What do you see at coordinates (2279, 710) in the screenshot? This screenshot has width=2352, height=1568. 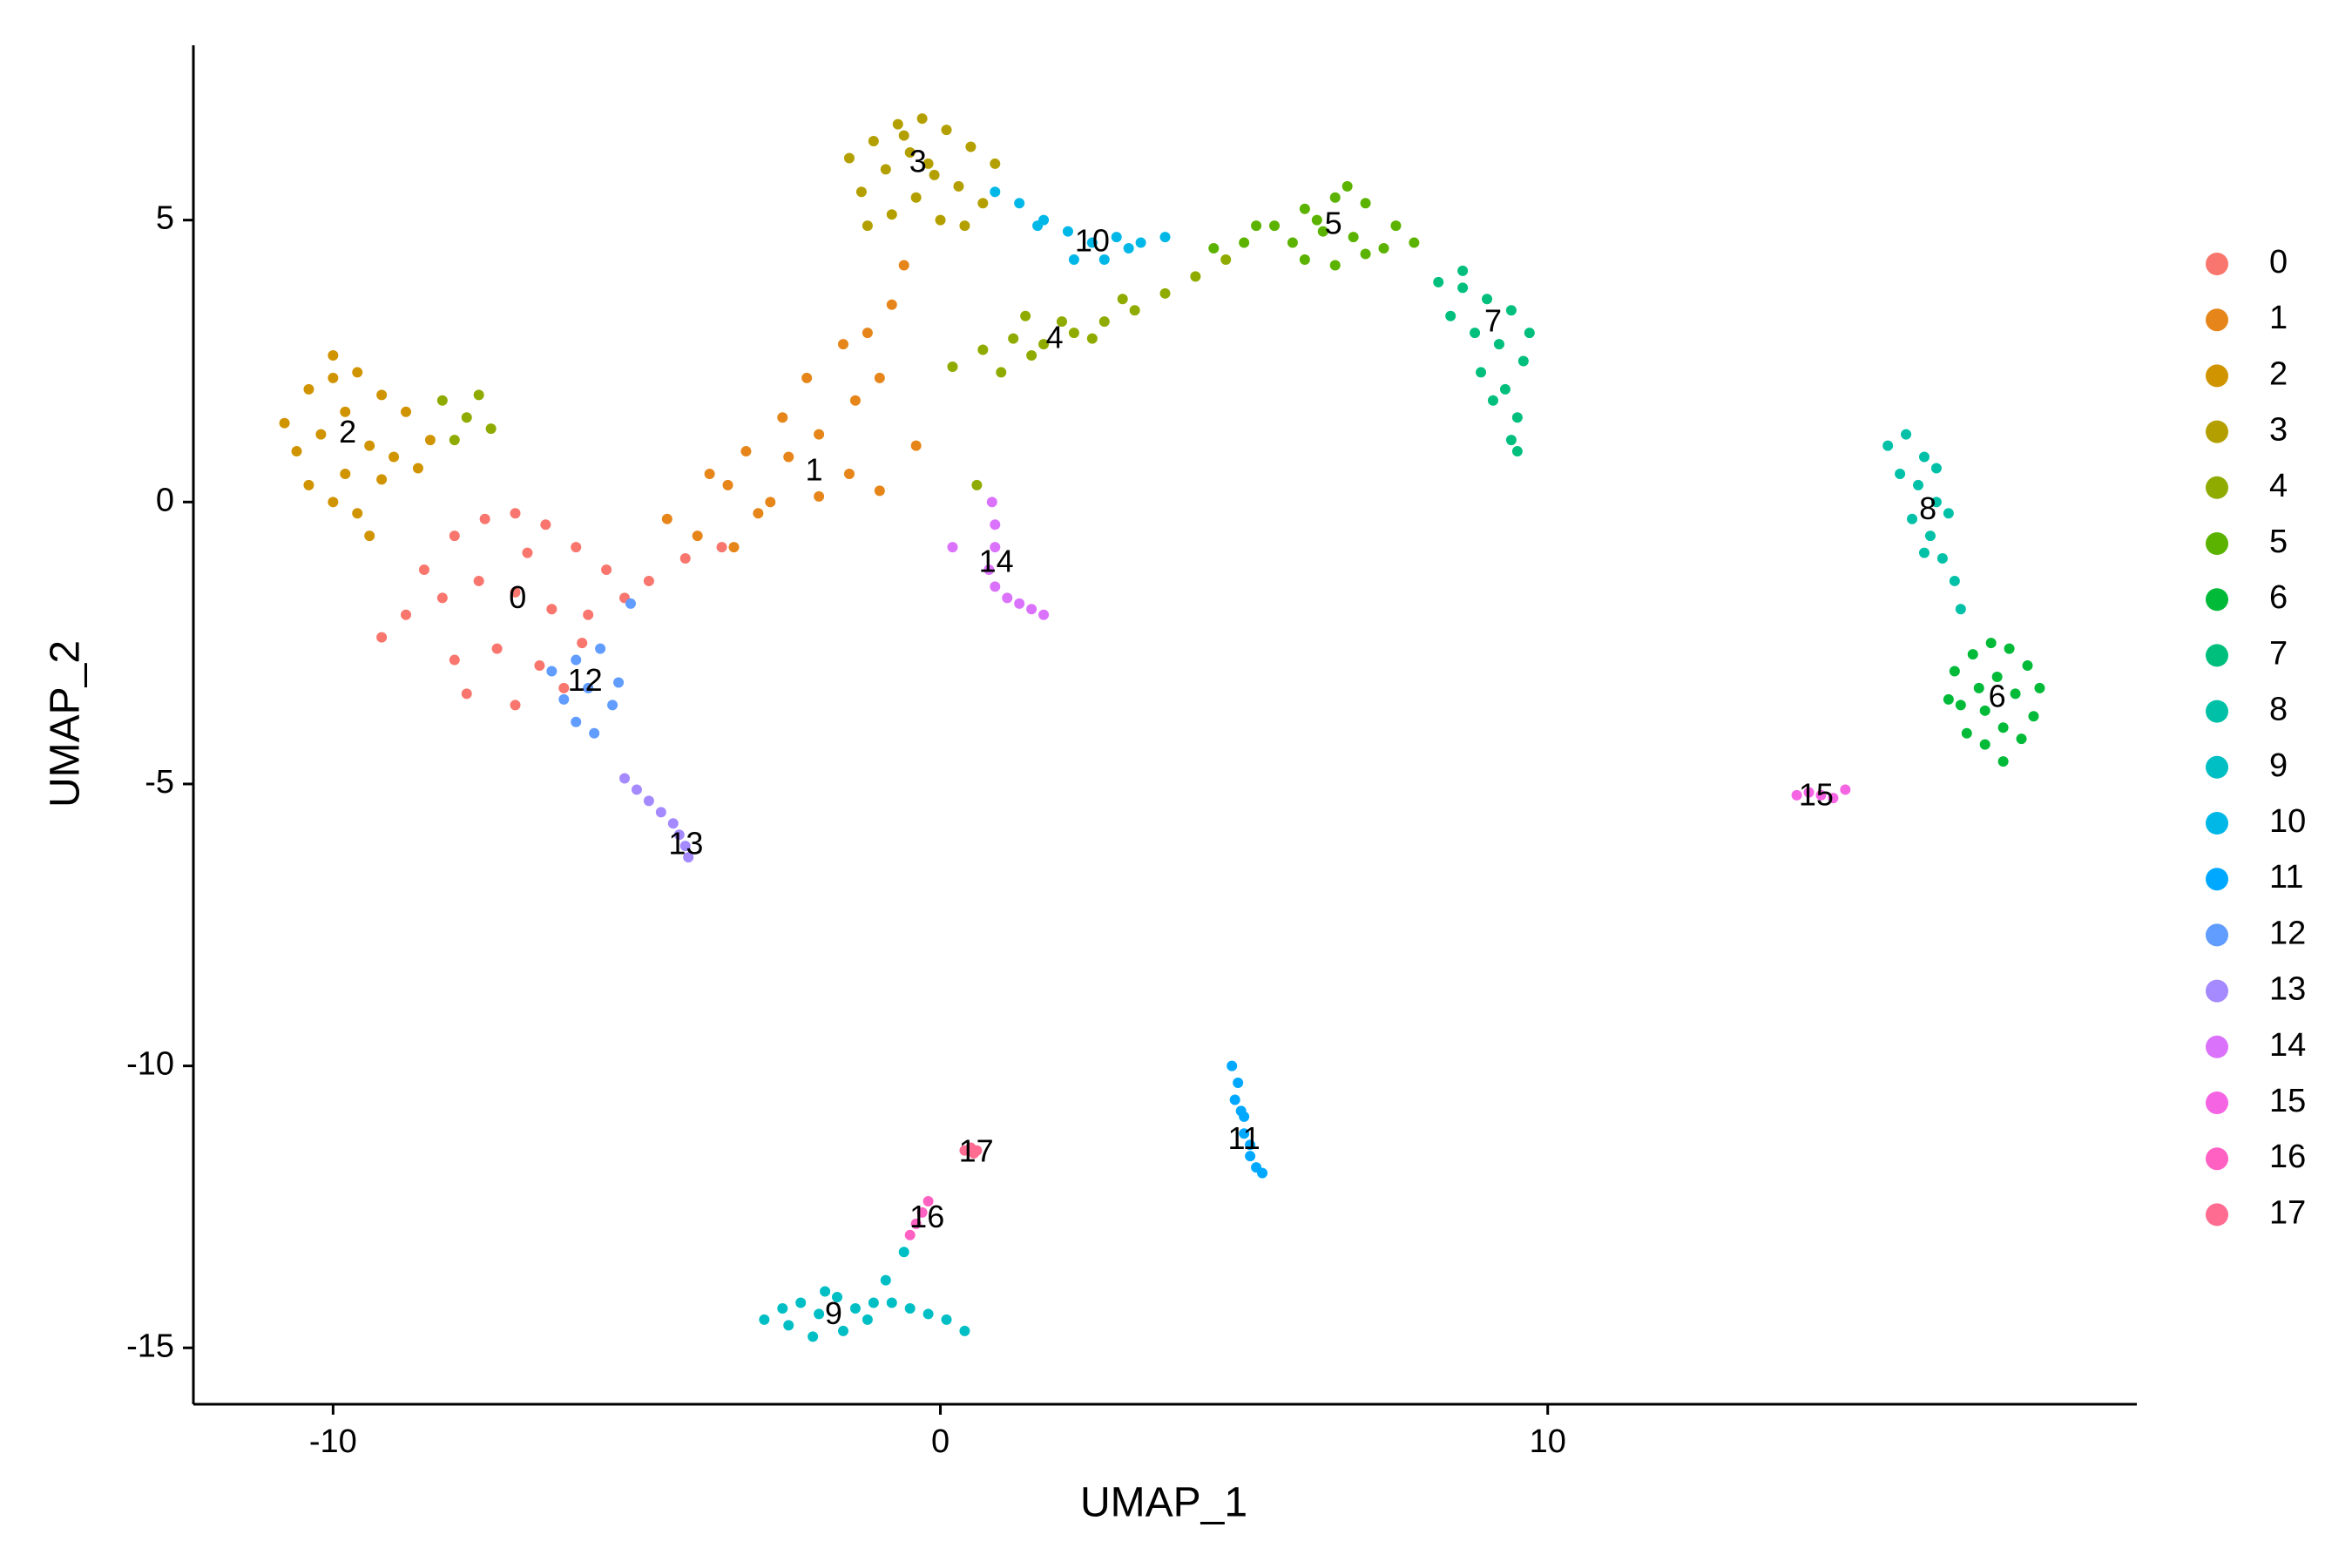 I see `legend-label: 8` at bounding box center [2279, 710].